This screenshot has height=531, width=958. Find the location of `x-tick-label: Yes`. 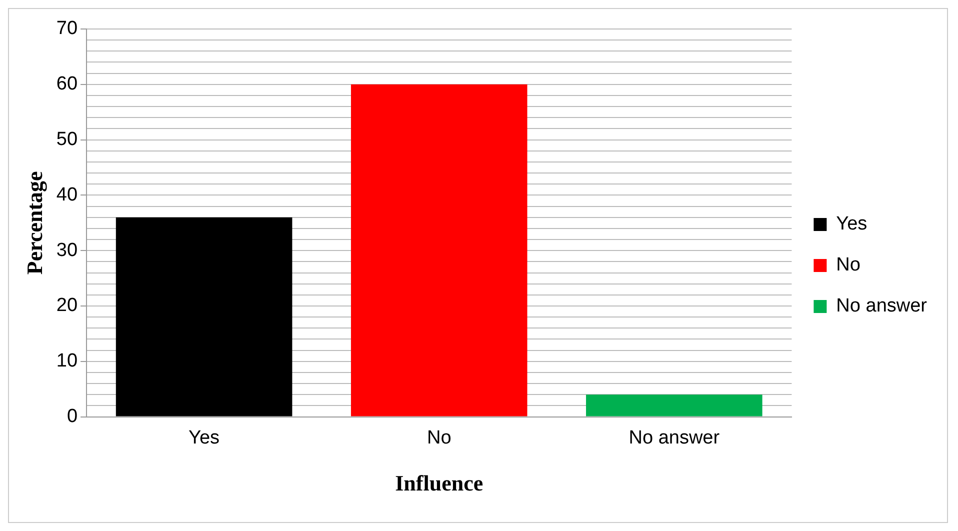

x-tick-label: Yes is located at coordinates (204, 437).